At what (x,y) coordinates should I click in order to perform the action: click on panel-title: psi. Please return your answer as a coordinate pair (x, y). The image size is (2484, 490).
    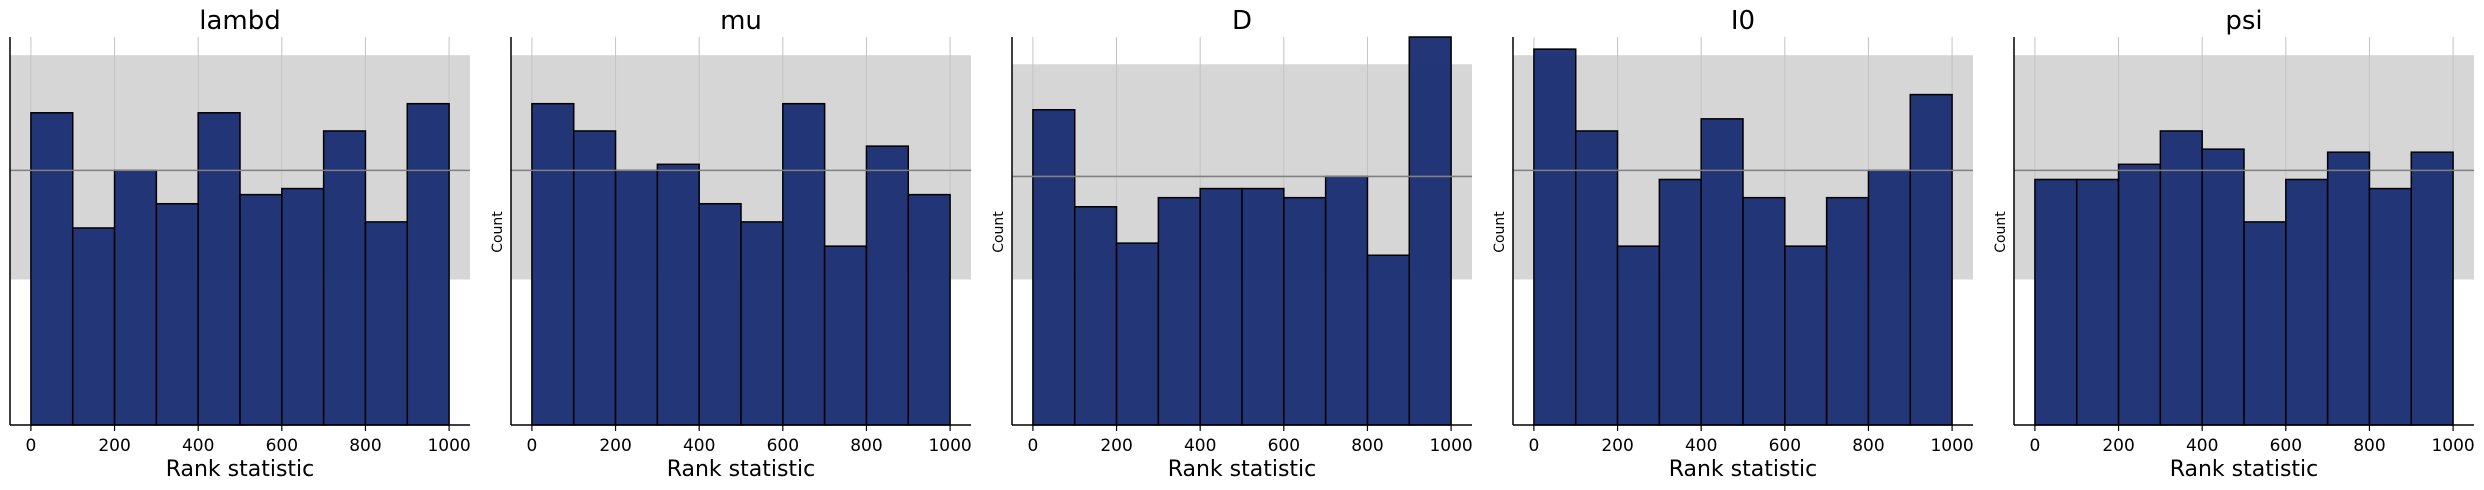
    Looking at the image, I should click on (2243, 21).